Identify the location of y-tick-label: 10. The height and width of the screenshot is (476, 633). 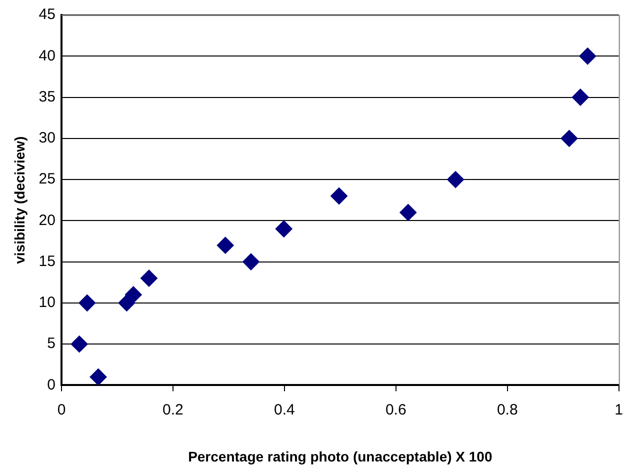
(47, 303).